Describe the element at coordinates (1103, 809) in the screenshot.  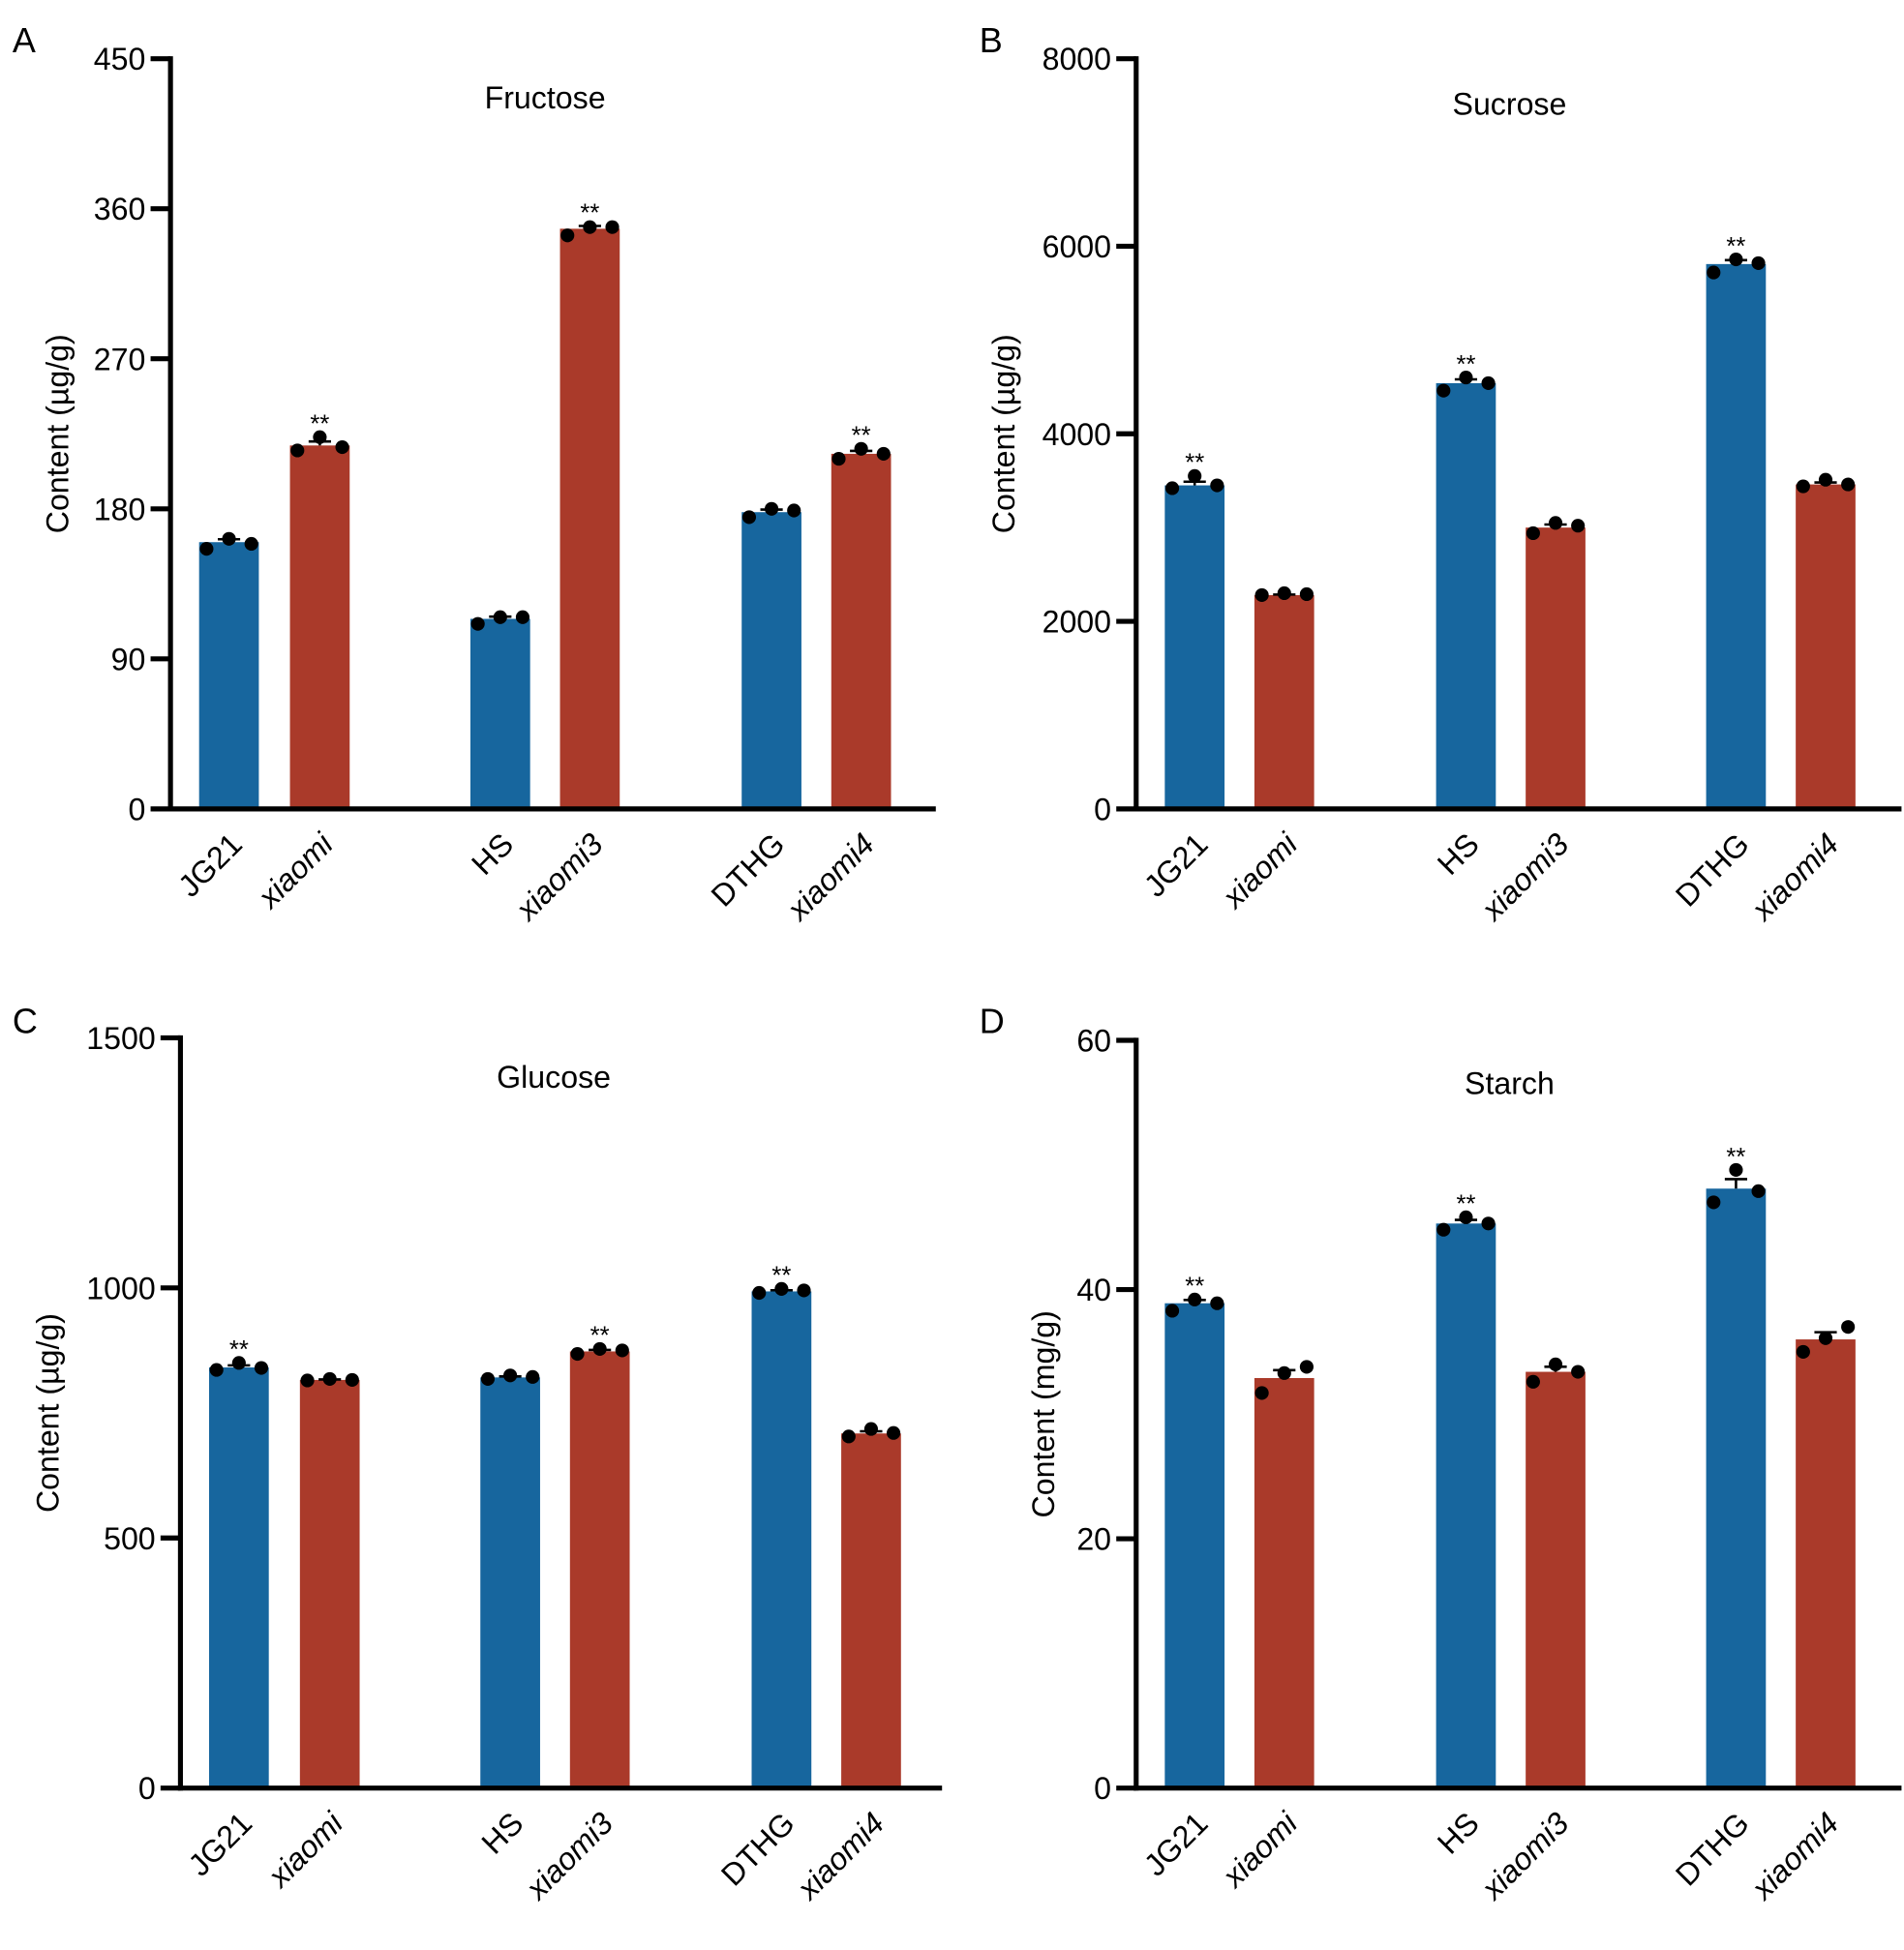
I see `panel-b-ytick-label: 0` at that location.